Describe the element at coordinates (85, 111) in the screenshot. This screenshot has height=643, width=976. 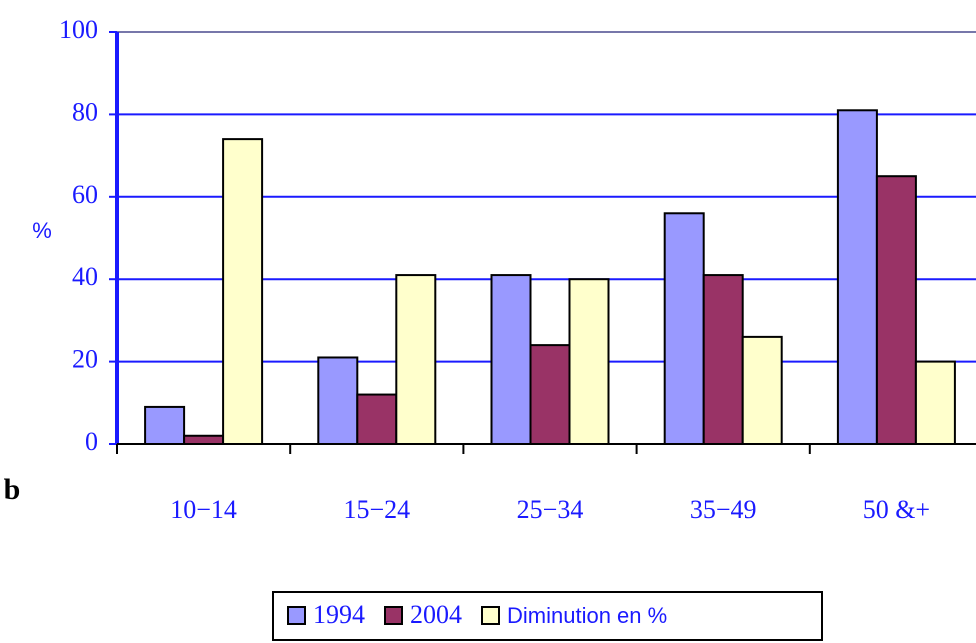
I see `y-tick-label: 80` at that location.